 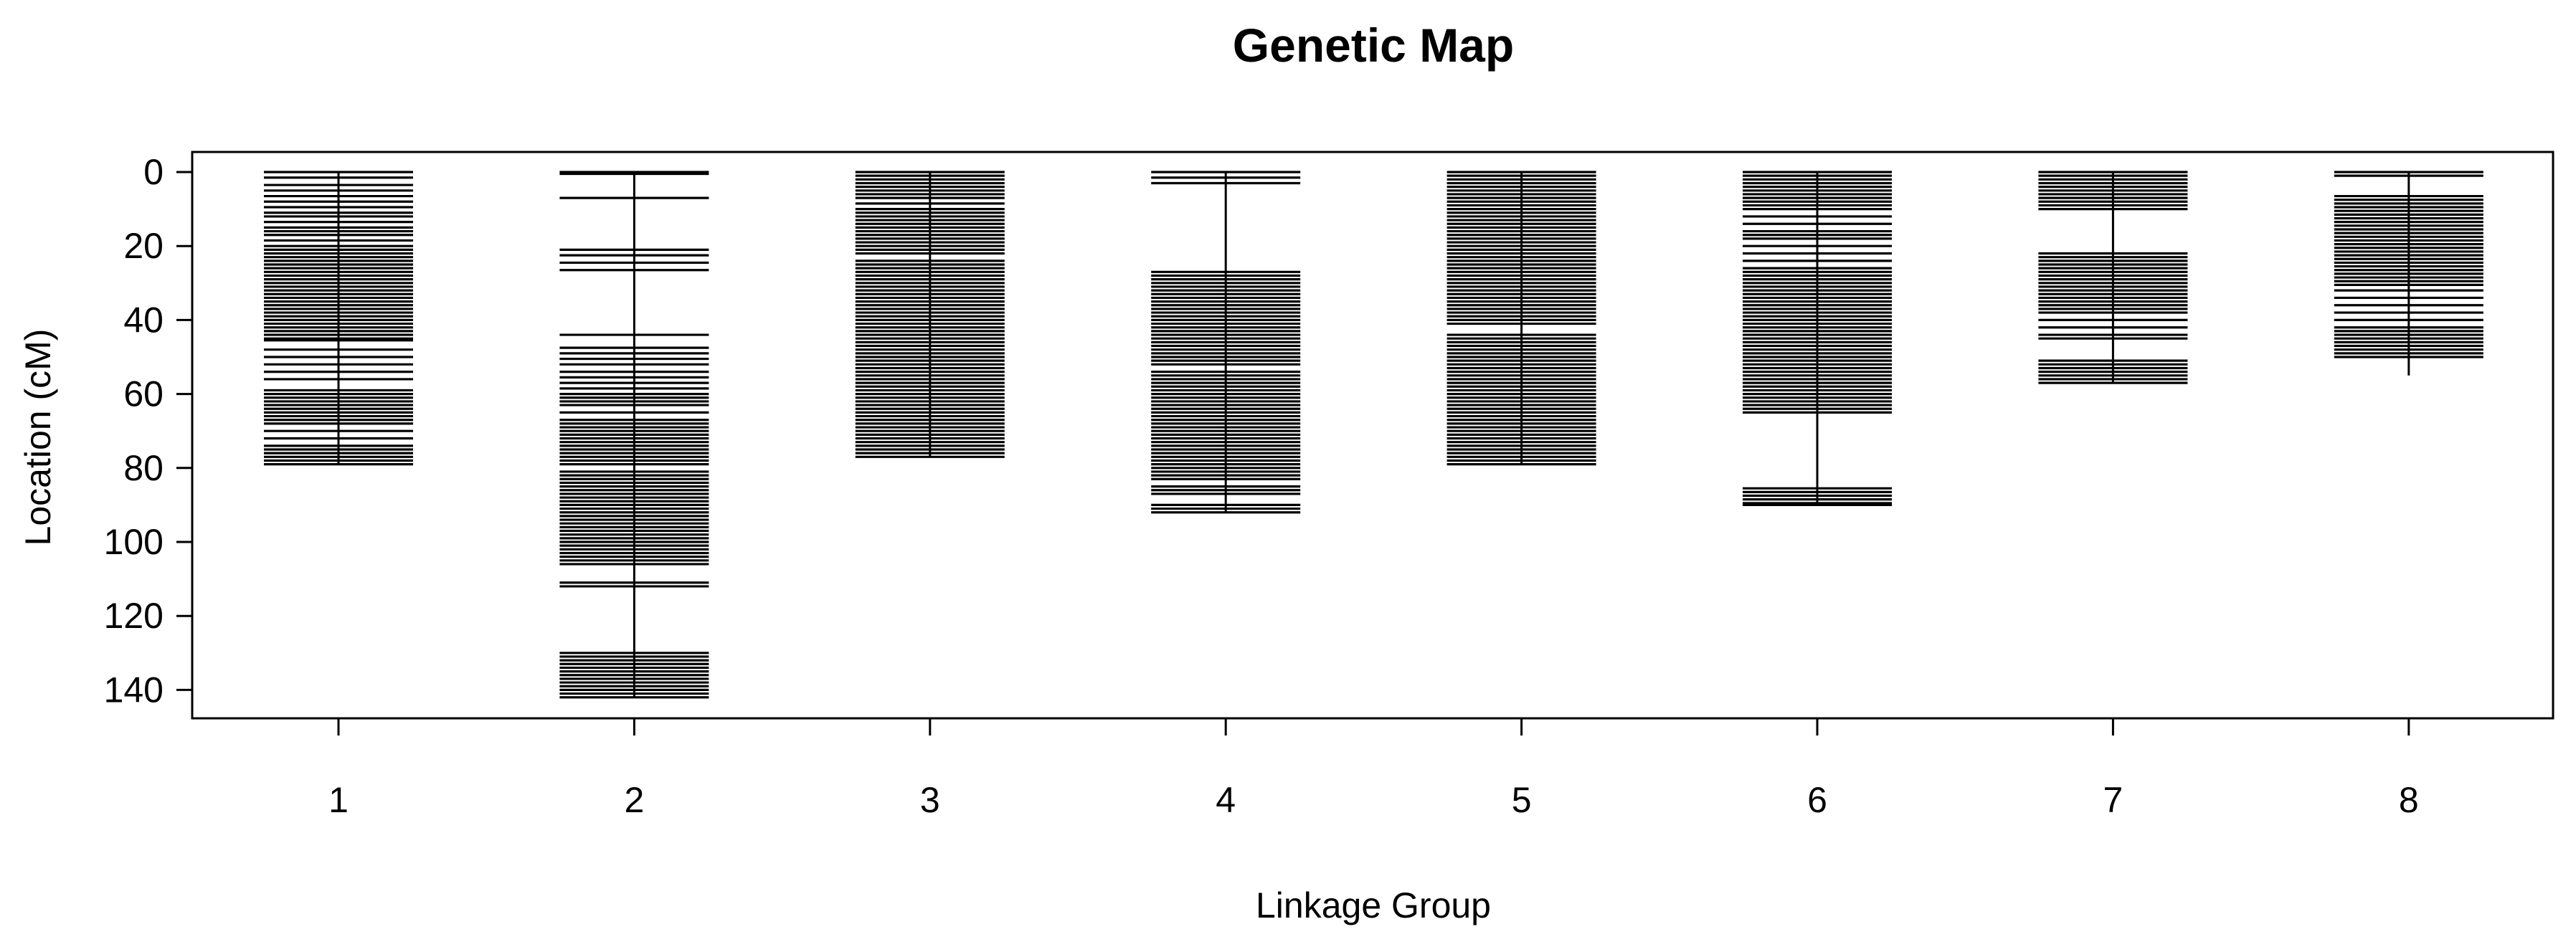 I want to click on chart-title: Genetic Map, so click(x=1373, y=45).